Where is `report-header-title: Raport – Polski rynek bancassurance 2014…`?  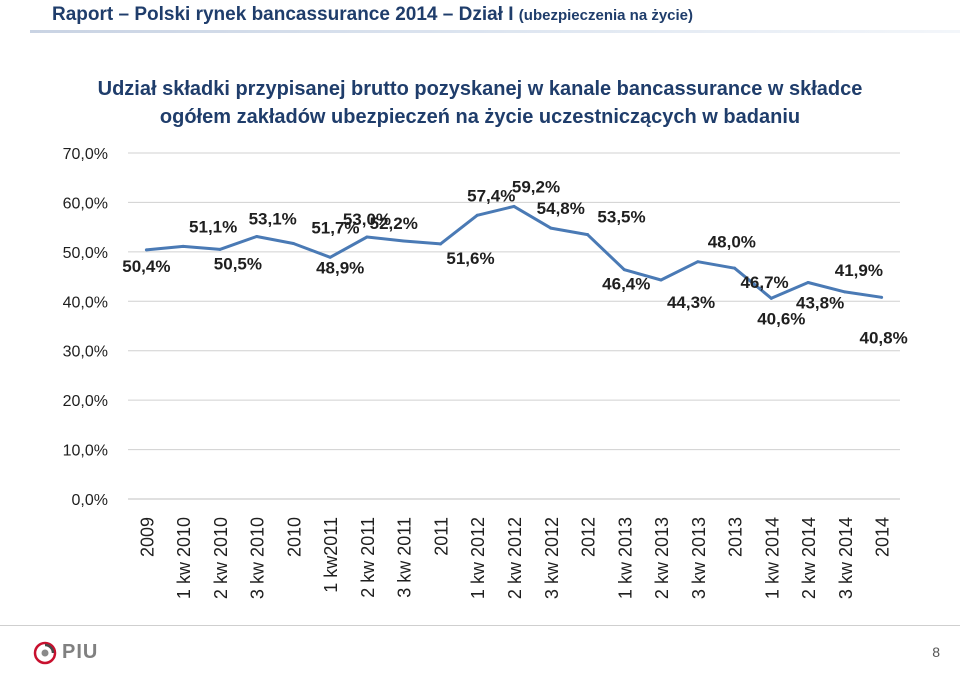
report-header-title: Raport – Polski rynek bancassurance 2014… is located at coordinates (372, 15).